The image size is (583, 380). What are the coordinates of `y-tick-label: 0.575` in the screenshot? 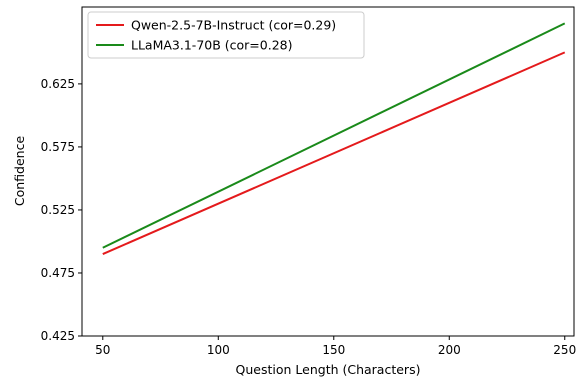 It's located at (58, 147).